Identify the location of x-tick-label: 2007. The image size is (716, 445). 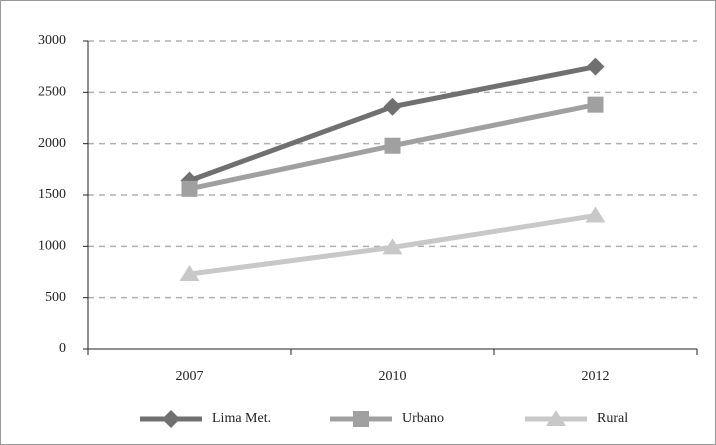
(190, 376).